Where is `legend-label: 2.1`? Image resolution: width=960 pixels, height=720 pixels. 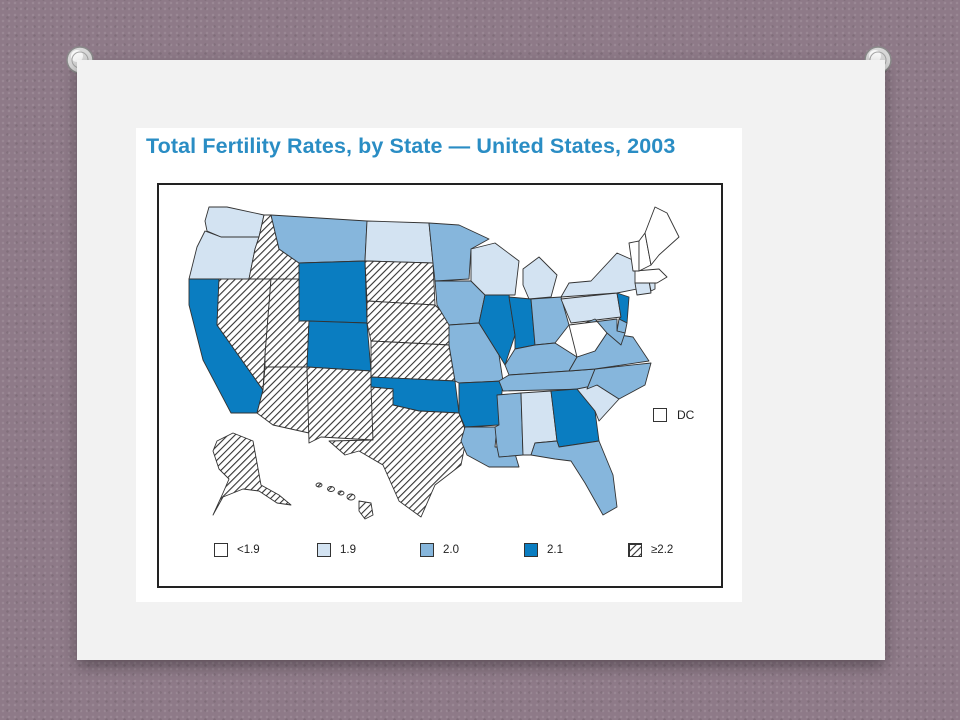
legend-label: 2.1 is located at coordinates (555, 550).